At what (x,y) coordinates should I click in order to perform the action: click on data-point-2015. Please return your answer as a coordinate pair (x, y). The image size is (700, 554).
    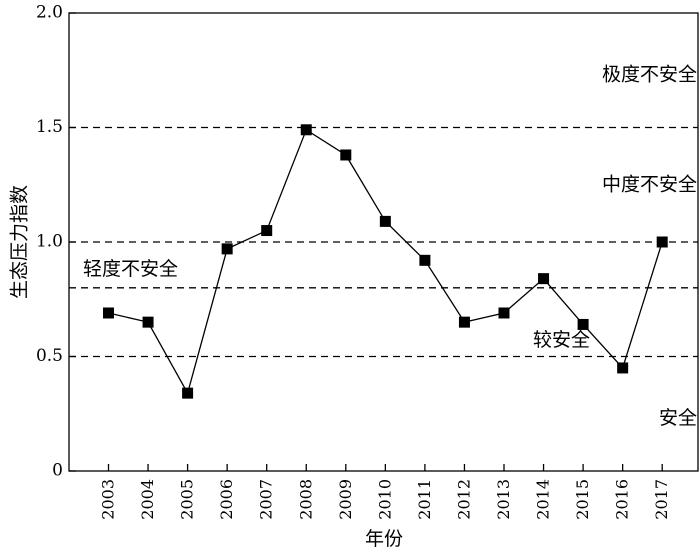
    Looking at the image, I should click on (583, 324).